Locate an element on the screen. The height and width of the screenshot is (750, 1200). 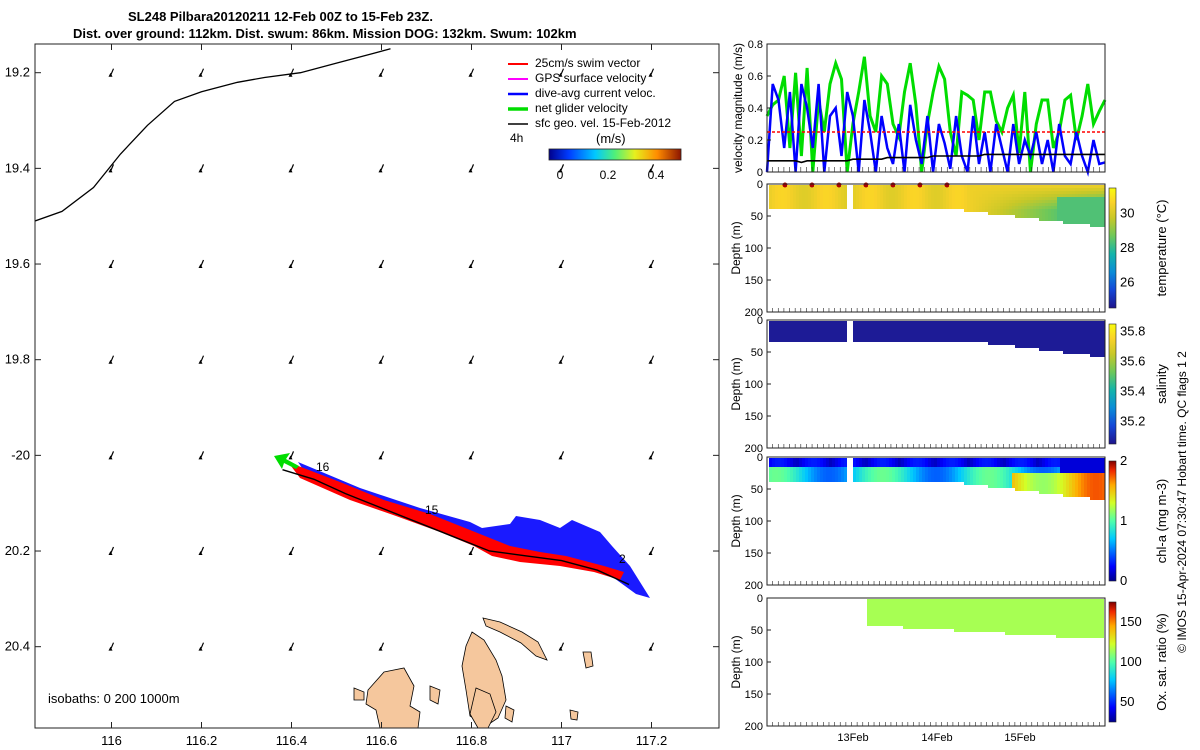
depth-ytick-label: 150 is located at coordinates (754, 695).